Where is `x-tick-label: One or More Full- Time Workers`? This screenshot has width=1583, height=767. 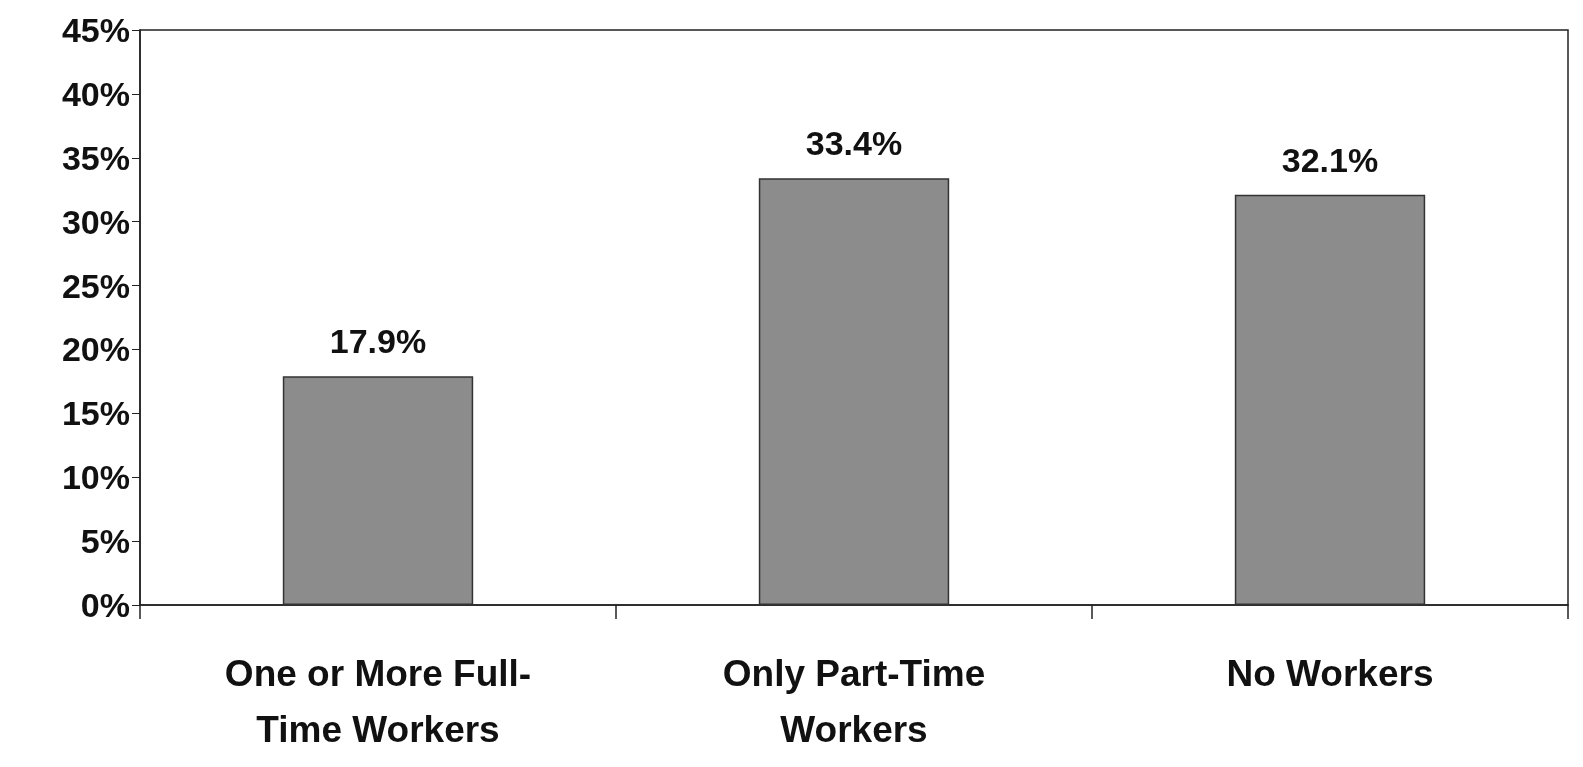
x-tick-label: One or More Full- Time Workers is located at coordinates (378, 701).